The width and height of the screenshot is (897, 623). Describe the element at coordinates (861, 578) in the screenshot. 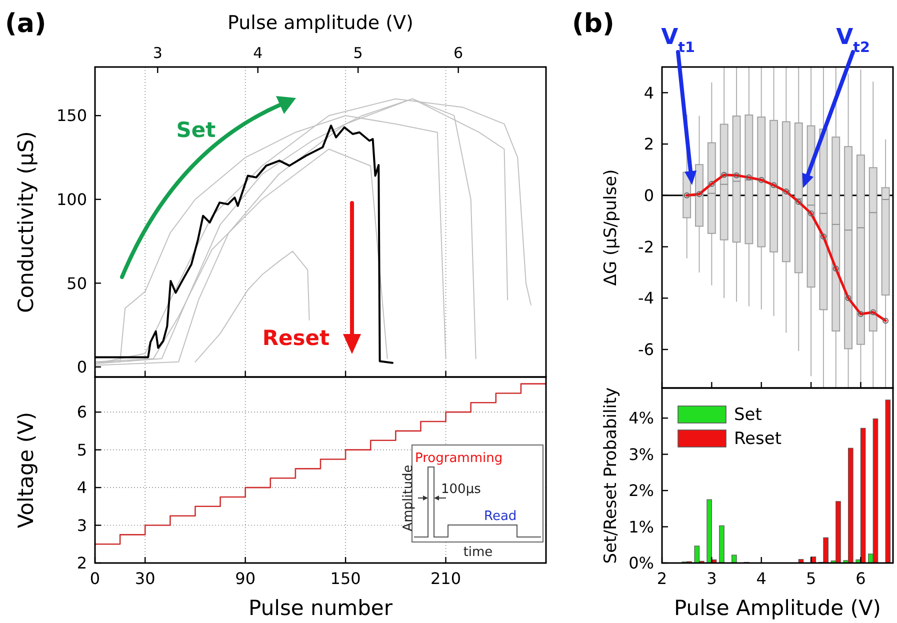

I see `x-tick-label: 6` at that location.